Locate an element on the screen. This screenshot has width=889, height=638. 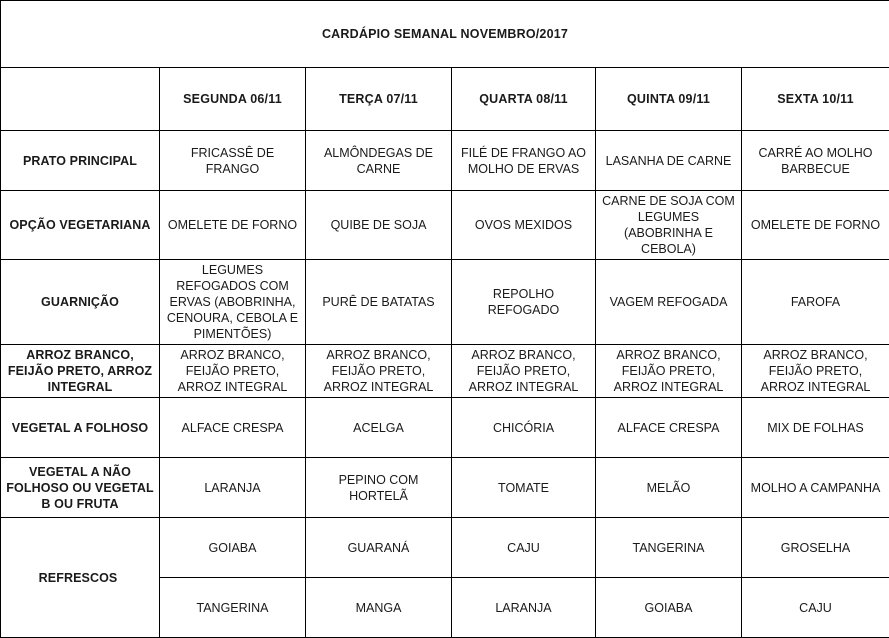
cell-guarnicao-terca: PURÊ DE BATATAS is located at coordinates (379, 302).